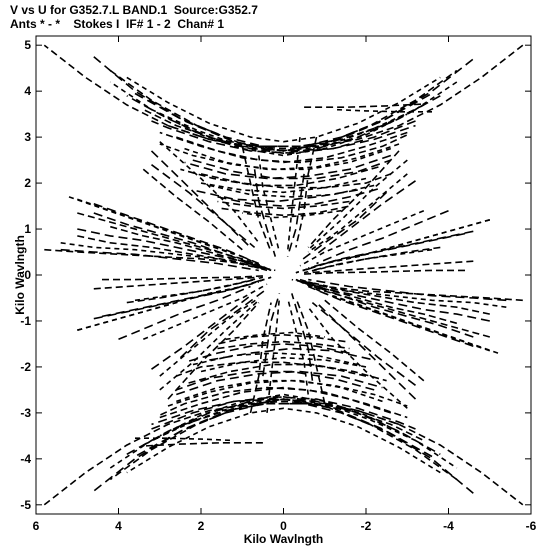 The image size is (540, 553). I want to click on y-tick-label: -2, so click(25, 367).